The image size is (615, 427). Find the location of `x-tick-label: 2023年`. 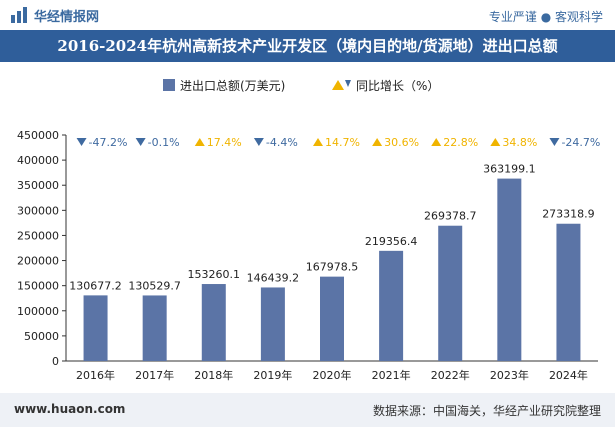

x-tick-label: 2023年 is located at coordinates (509, 375).